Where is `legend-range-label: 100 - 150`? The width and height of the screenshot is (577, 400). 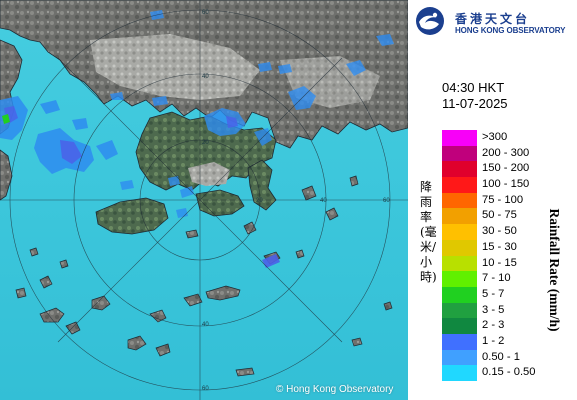
legend-range-label: 100 - 150 is located at coordinates (506, 184).